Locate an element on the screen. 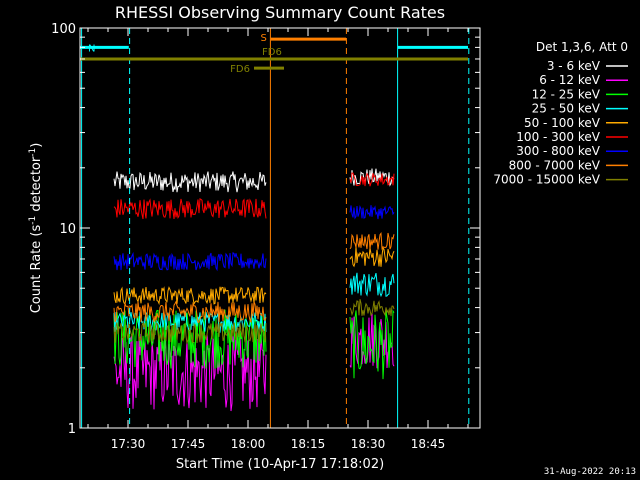  x-axis-label: Start Time (10-Apr-17 17:18:02) is located at coordinates (280, 464).